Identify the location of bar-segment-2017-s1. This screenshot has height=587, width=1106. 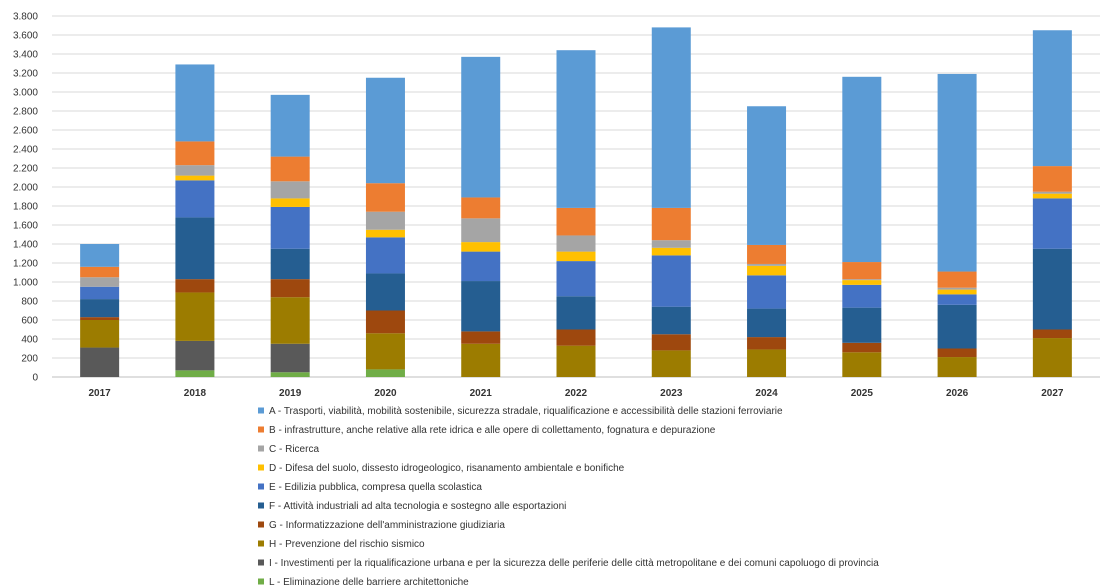
(100, 362).